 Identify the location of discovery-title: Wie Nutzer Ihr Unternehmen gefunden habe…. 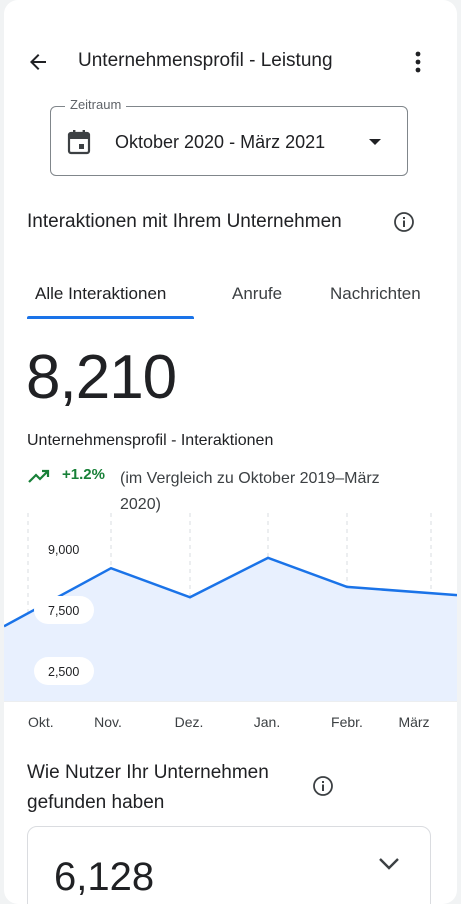
(148, 787).